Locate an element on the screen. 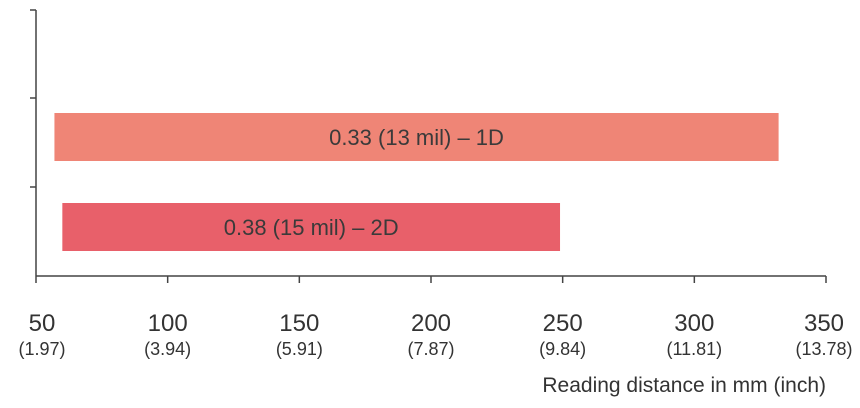 The height and width of the screenshot is (408, 860). x-tick-label-inch: (5.91) is located at coordinates (299, 349).